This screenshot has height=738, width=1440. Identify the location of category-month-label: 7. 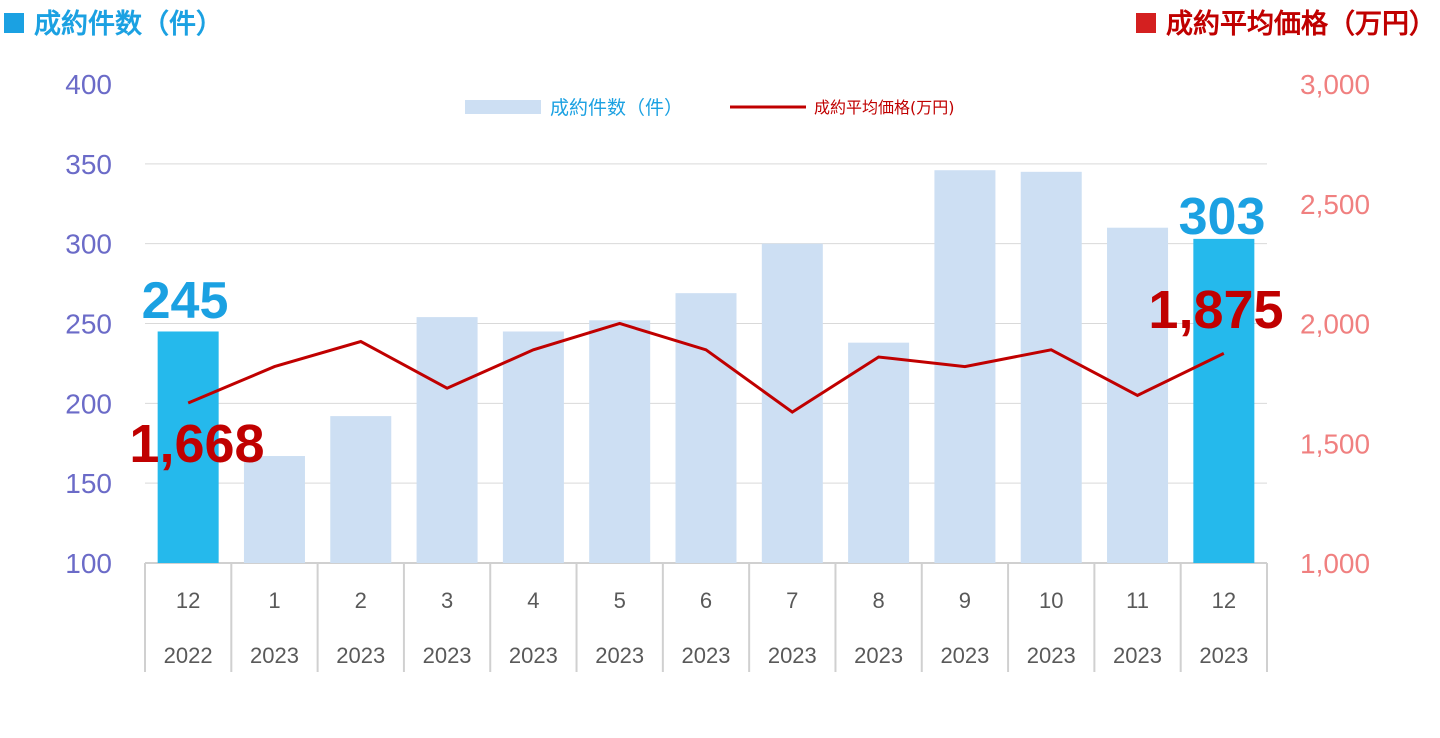
(792, 600).